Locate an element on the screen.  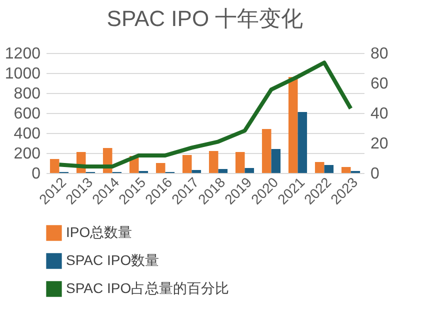
chart-title: SPAC IPO 十年变化 is located at coordinates (205, 18).